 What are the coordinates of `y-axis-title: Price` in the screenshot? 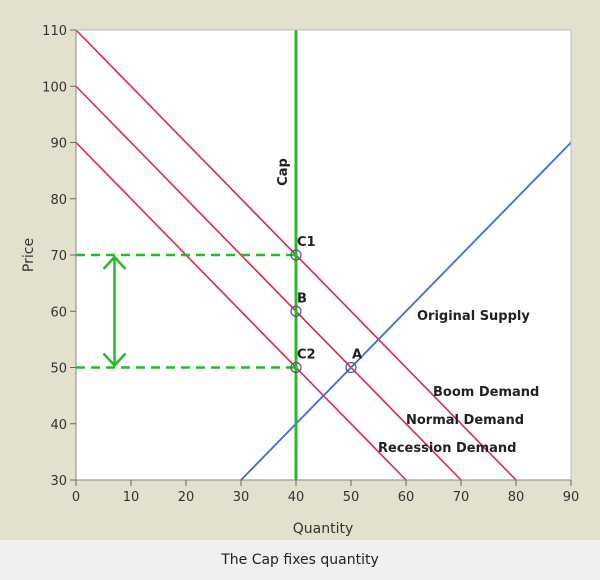 It's located at (29, 255).